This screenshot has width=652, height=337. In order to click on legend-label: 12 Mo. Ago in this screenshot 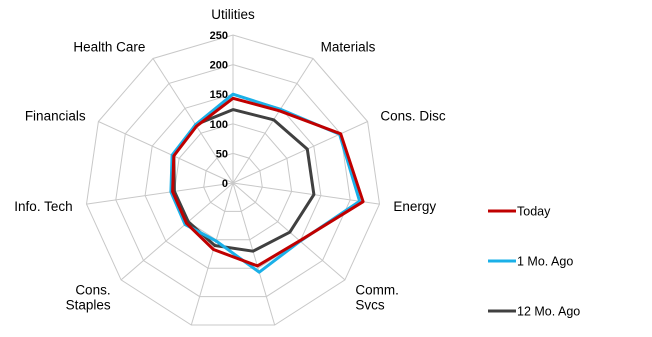, I will do `click(548, 312)`.